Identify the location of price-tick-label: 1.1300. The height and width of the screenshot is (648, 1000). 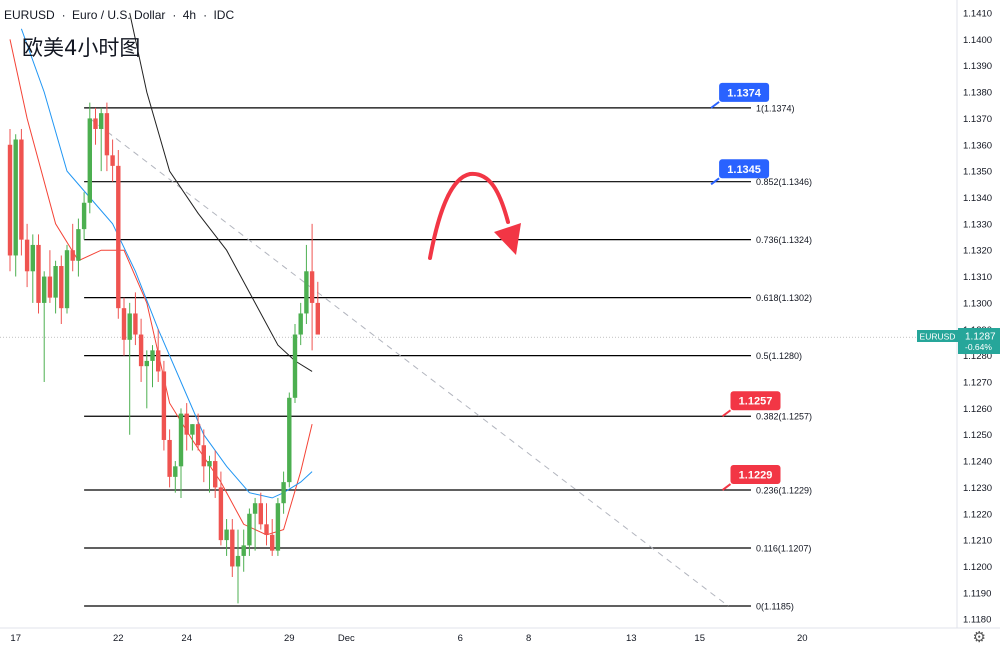
(977, 303).